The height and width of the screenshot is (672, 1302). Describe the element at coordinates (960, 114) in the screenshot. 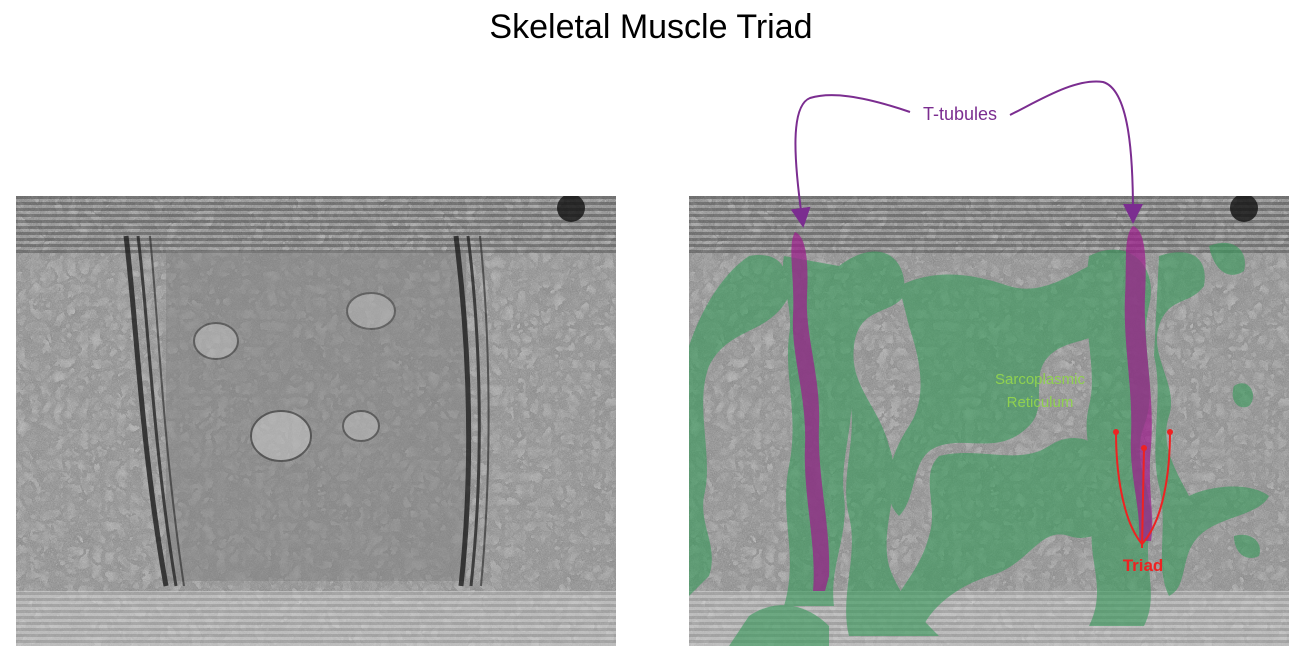

I see `t-tubules-label: T-tubules` at that location.